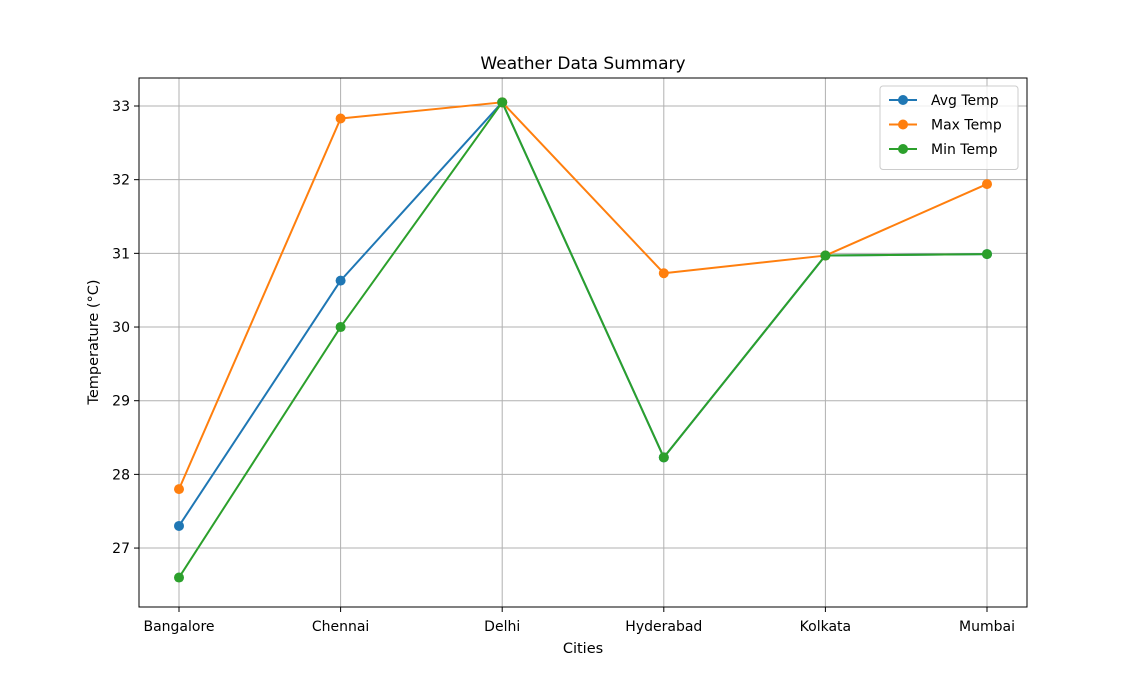 This screenshot has width=1135, height=681. Describe the element at coordinates (966, 126) in the screenshot. I see `legend-label: Max Temp` at that location.